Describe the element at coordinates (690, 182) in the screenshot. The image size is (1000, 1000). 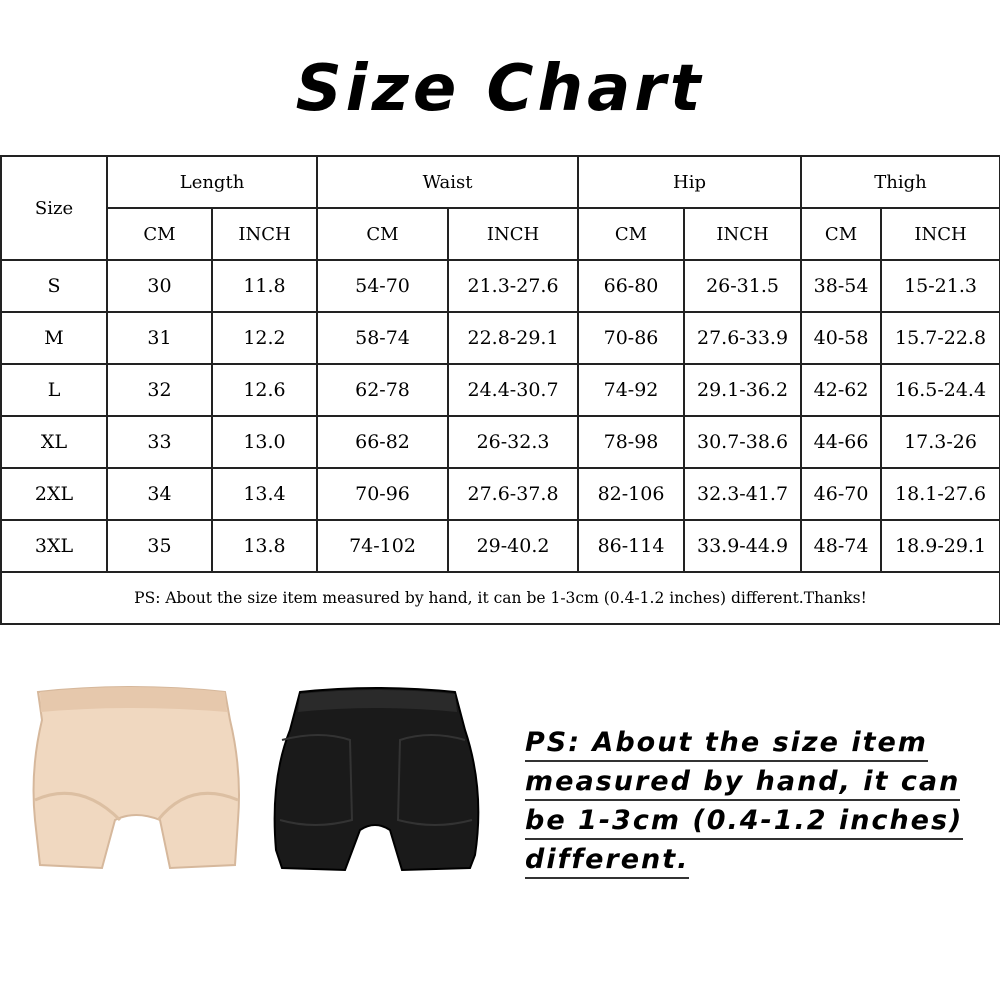
I see `hip-header: Hip` at that location.